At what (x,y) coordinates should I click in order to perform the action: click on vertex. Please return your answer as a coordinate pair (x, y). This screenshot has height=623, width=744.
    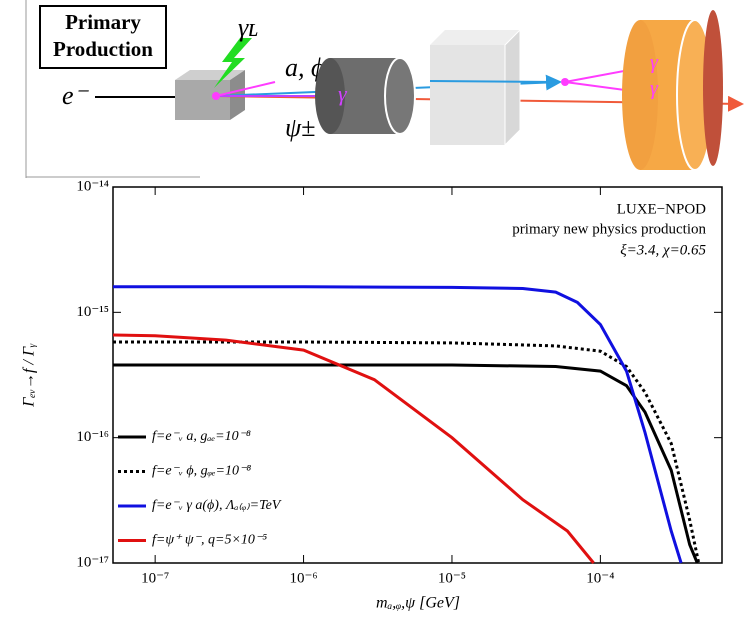
    Looking at the image, I should click on (216, 96).